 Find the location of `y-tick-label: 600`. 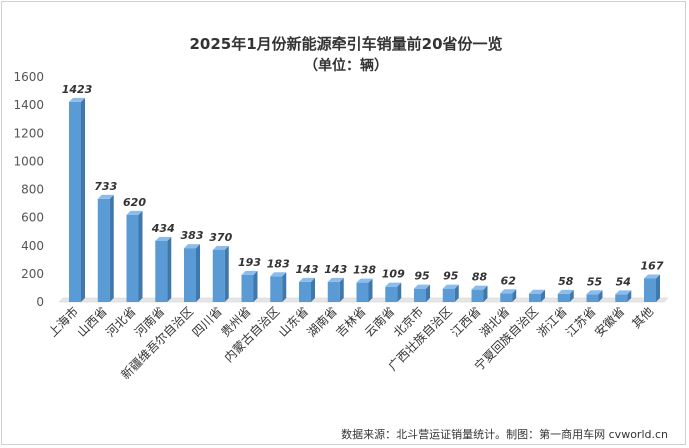

y-tick-label: 600 is located at coordinates (32, 218).